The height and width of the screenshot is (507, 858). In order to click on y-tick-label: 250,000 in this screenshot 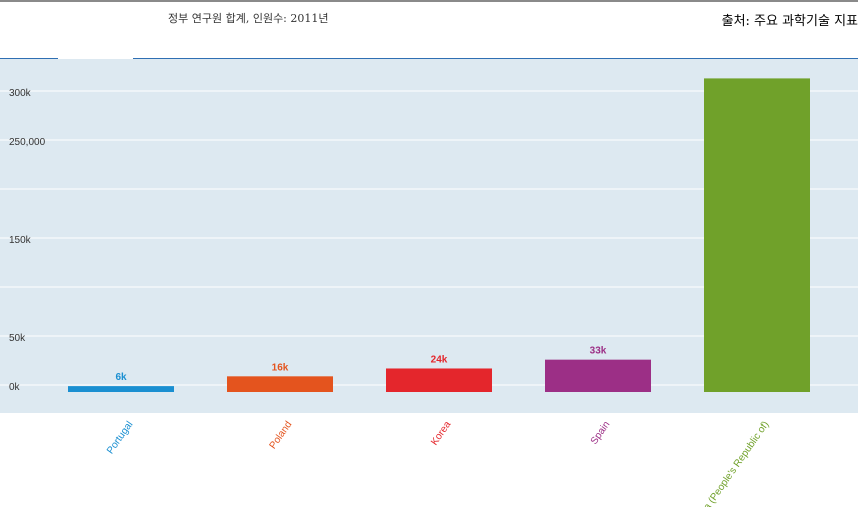, I will do `click(27, 142)`.